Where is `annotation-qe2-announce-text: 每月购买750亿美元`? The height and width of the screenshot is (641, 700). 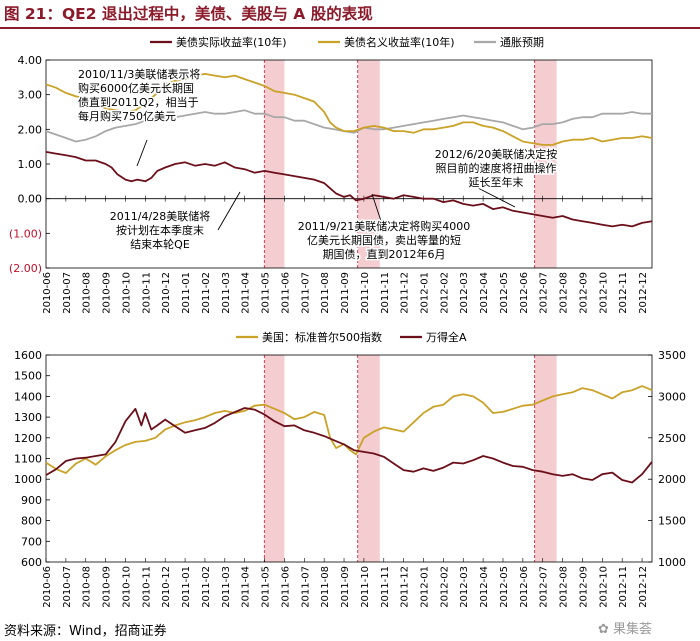 annotation-qe2-announce-text: 每月购买750亿美元 is located at coordinates (127, 116).